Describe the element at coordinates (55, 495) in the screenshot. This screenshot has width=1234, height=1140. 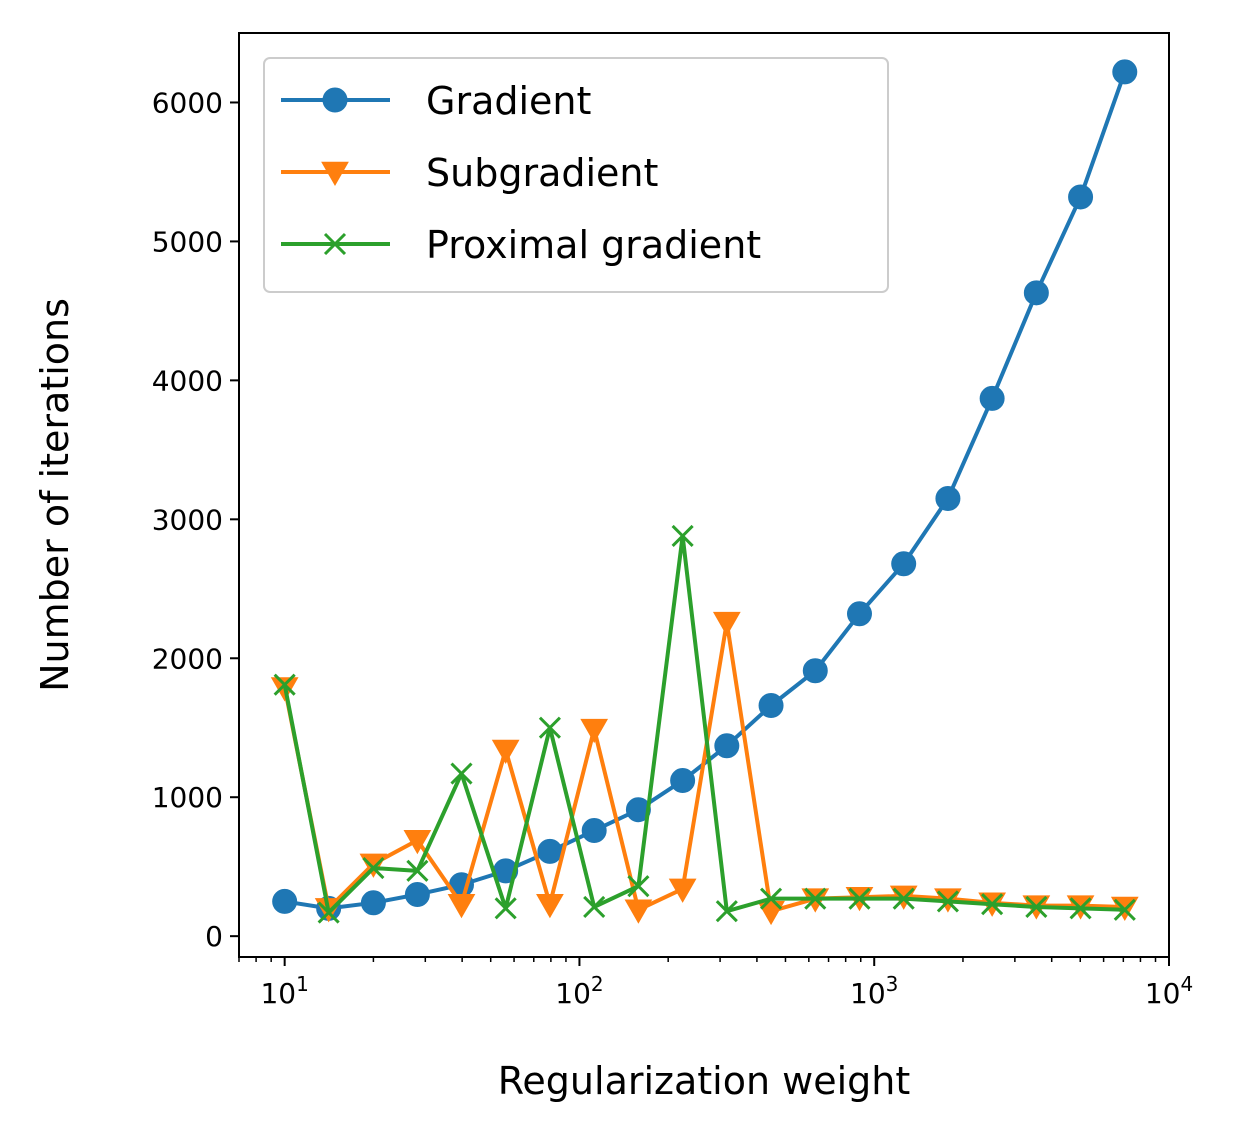
I see `y-axis-label: Number of iterations` at that location.